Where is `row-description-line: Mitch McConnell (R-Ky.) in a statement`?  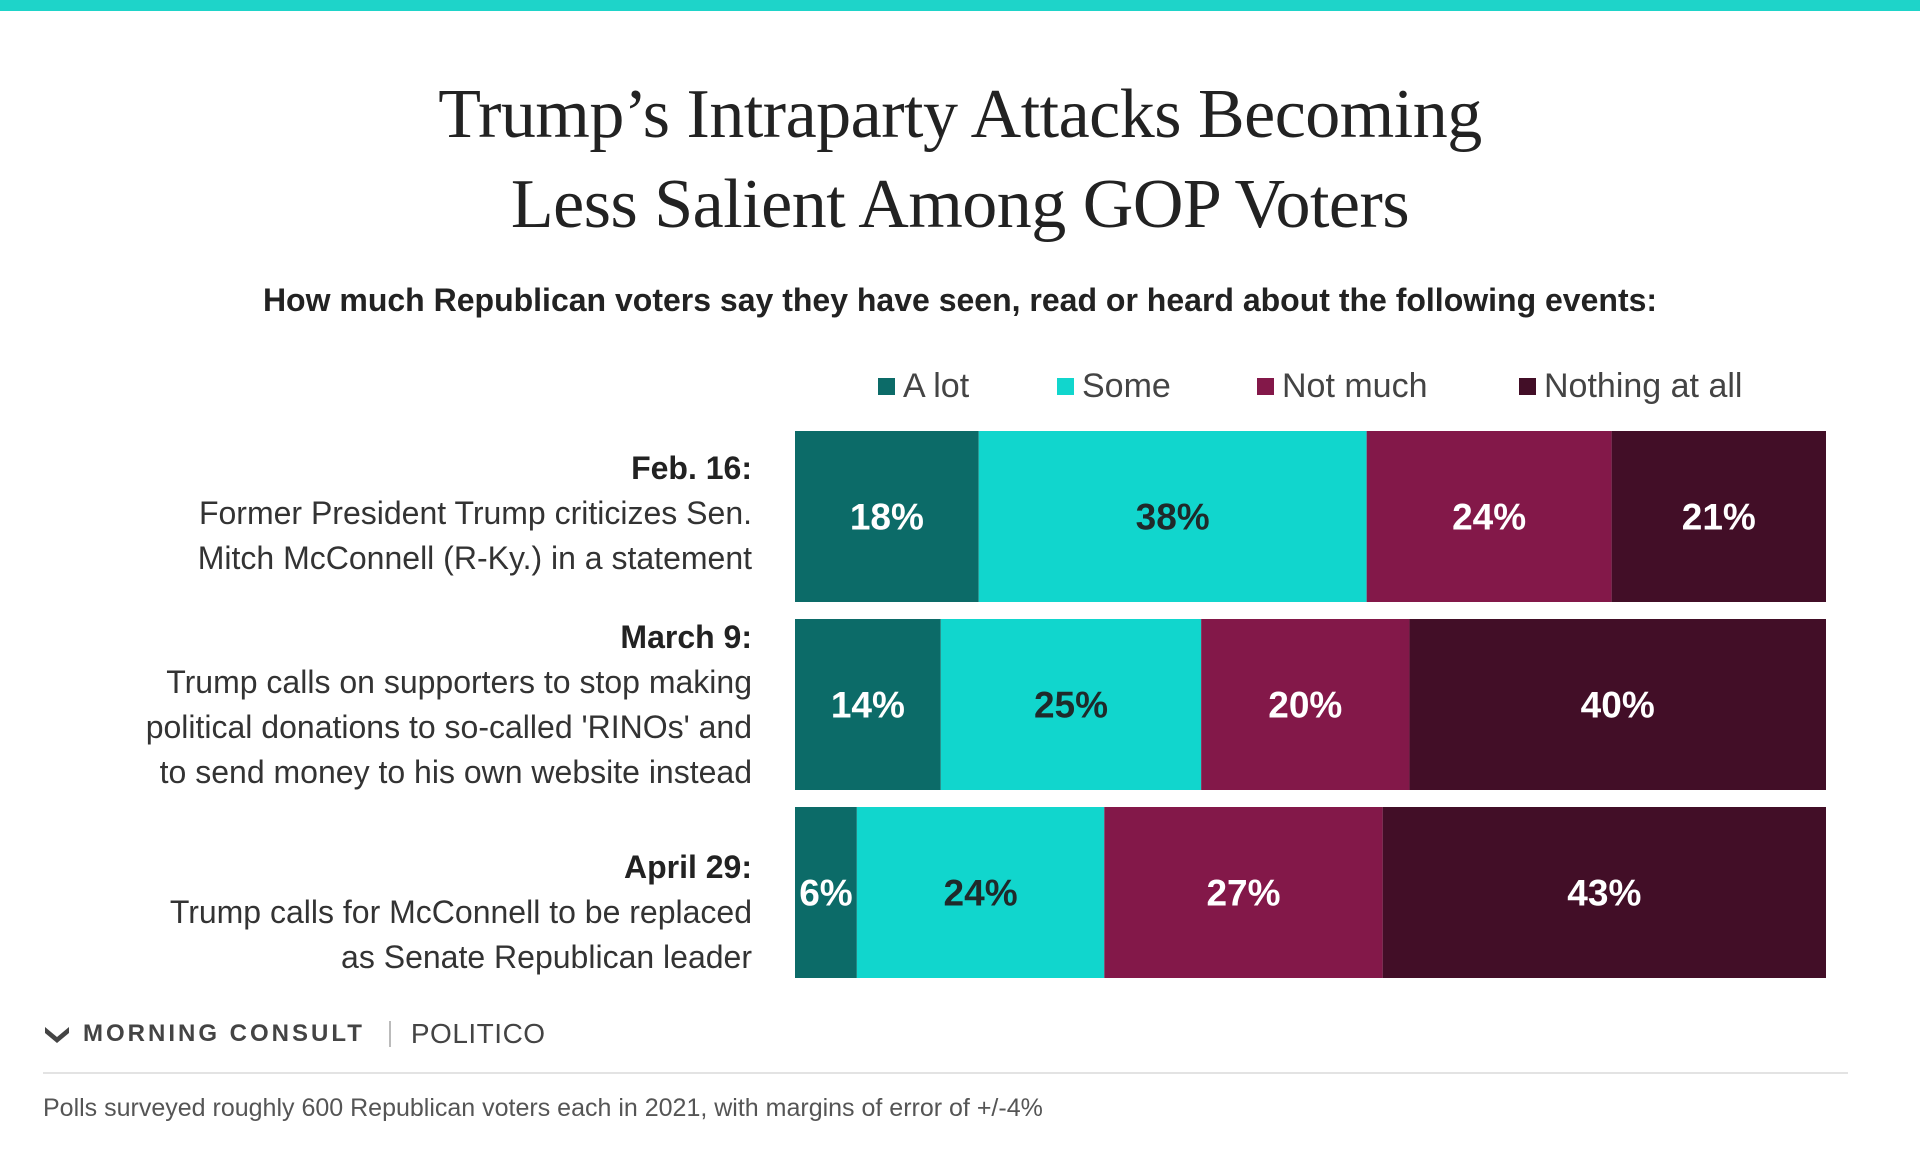
row-description-line: Mitch McConnell (R-Ky.) in a statement is located at coordinates (474, 558).